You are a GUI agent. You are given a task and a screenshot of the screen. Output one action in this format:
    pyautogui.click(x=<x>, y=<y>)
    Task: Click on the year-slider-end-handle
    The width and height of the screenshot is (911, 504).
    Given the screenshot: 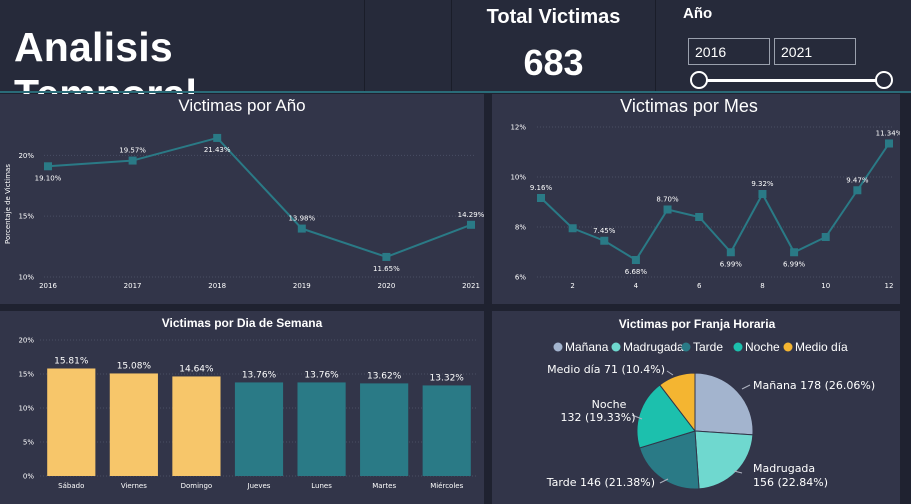 What is the action you would take?
    pyautogui.click(x=884, y=80)
    